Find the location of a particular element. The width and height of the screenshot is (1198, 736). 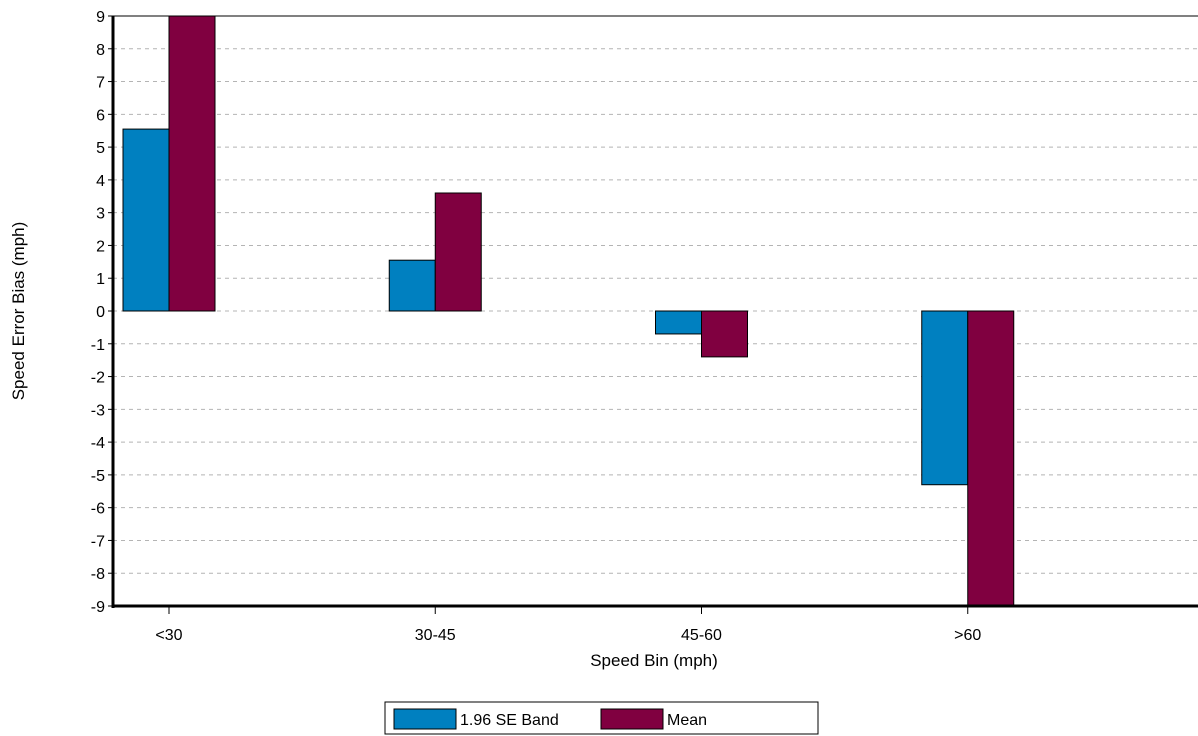

y-tick-label: 2 is located at coordinates (100, 246).